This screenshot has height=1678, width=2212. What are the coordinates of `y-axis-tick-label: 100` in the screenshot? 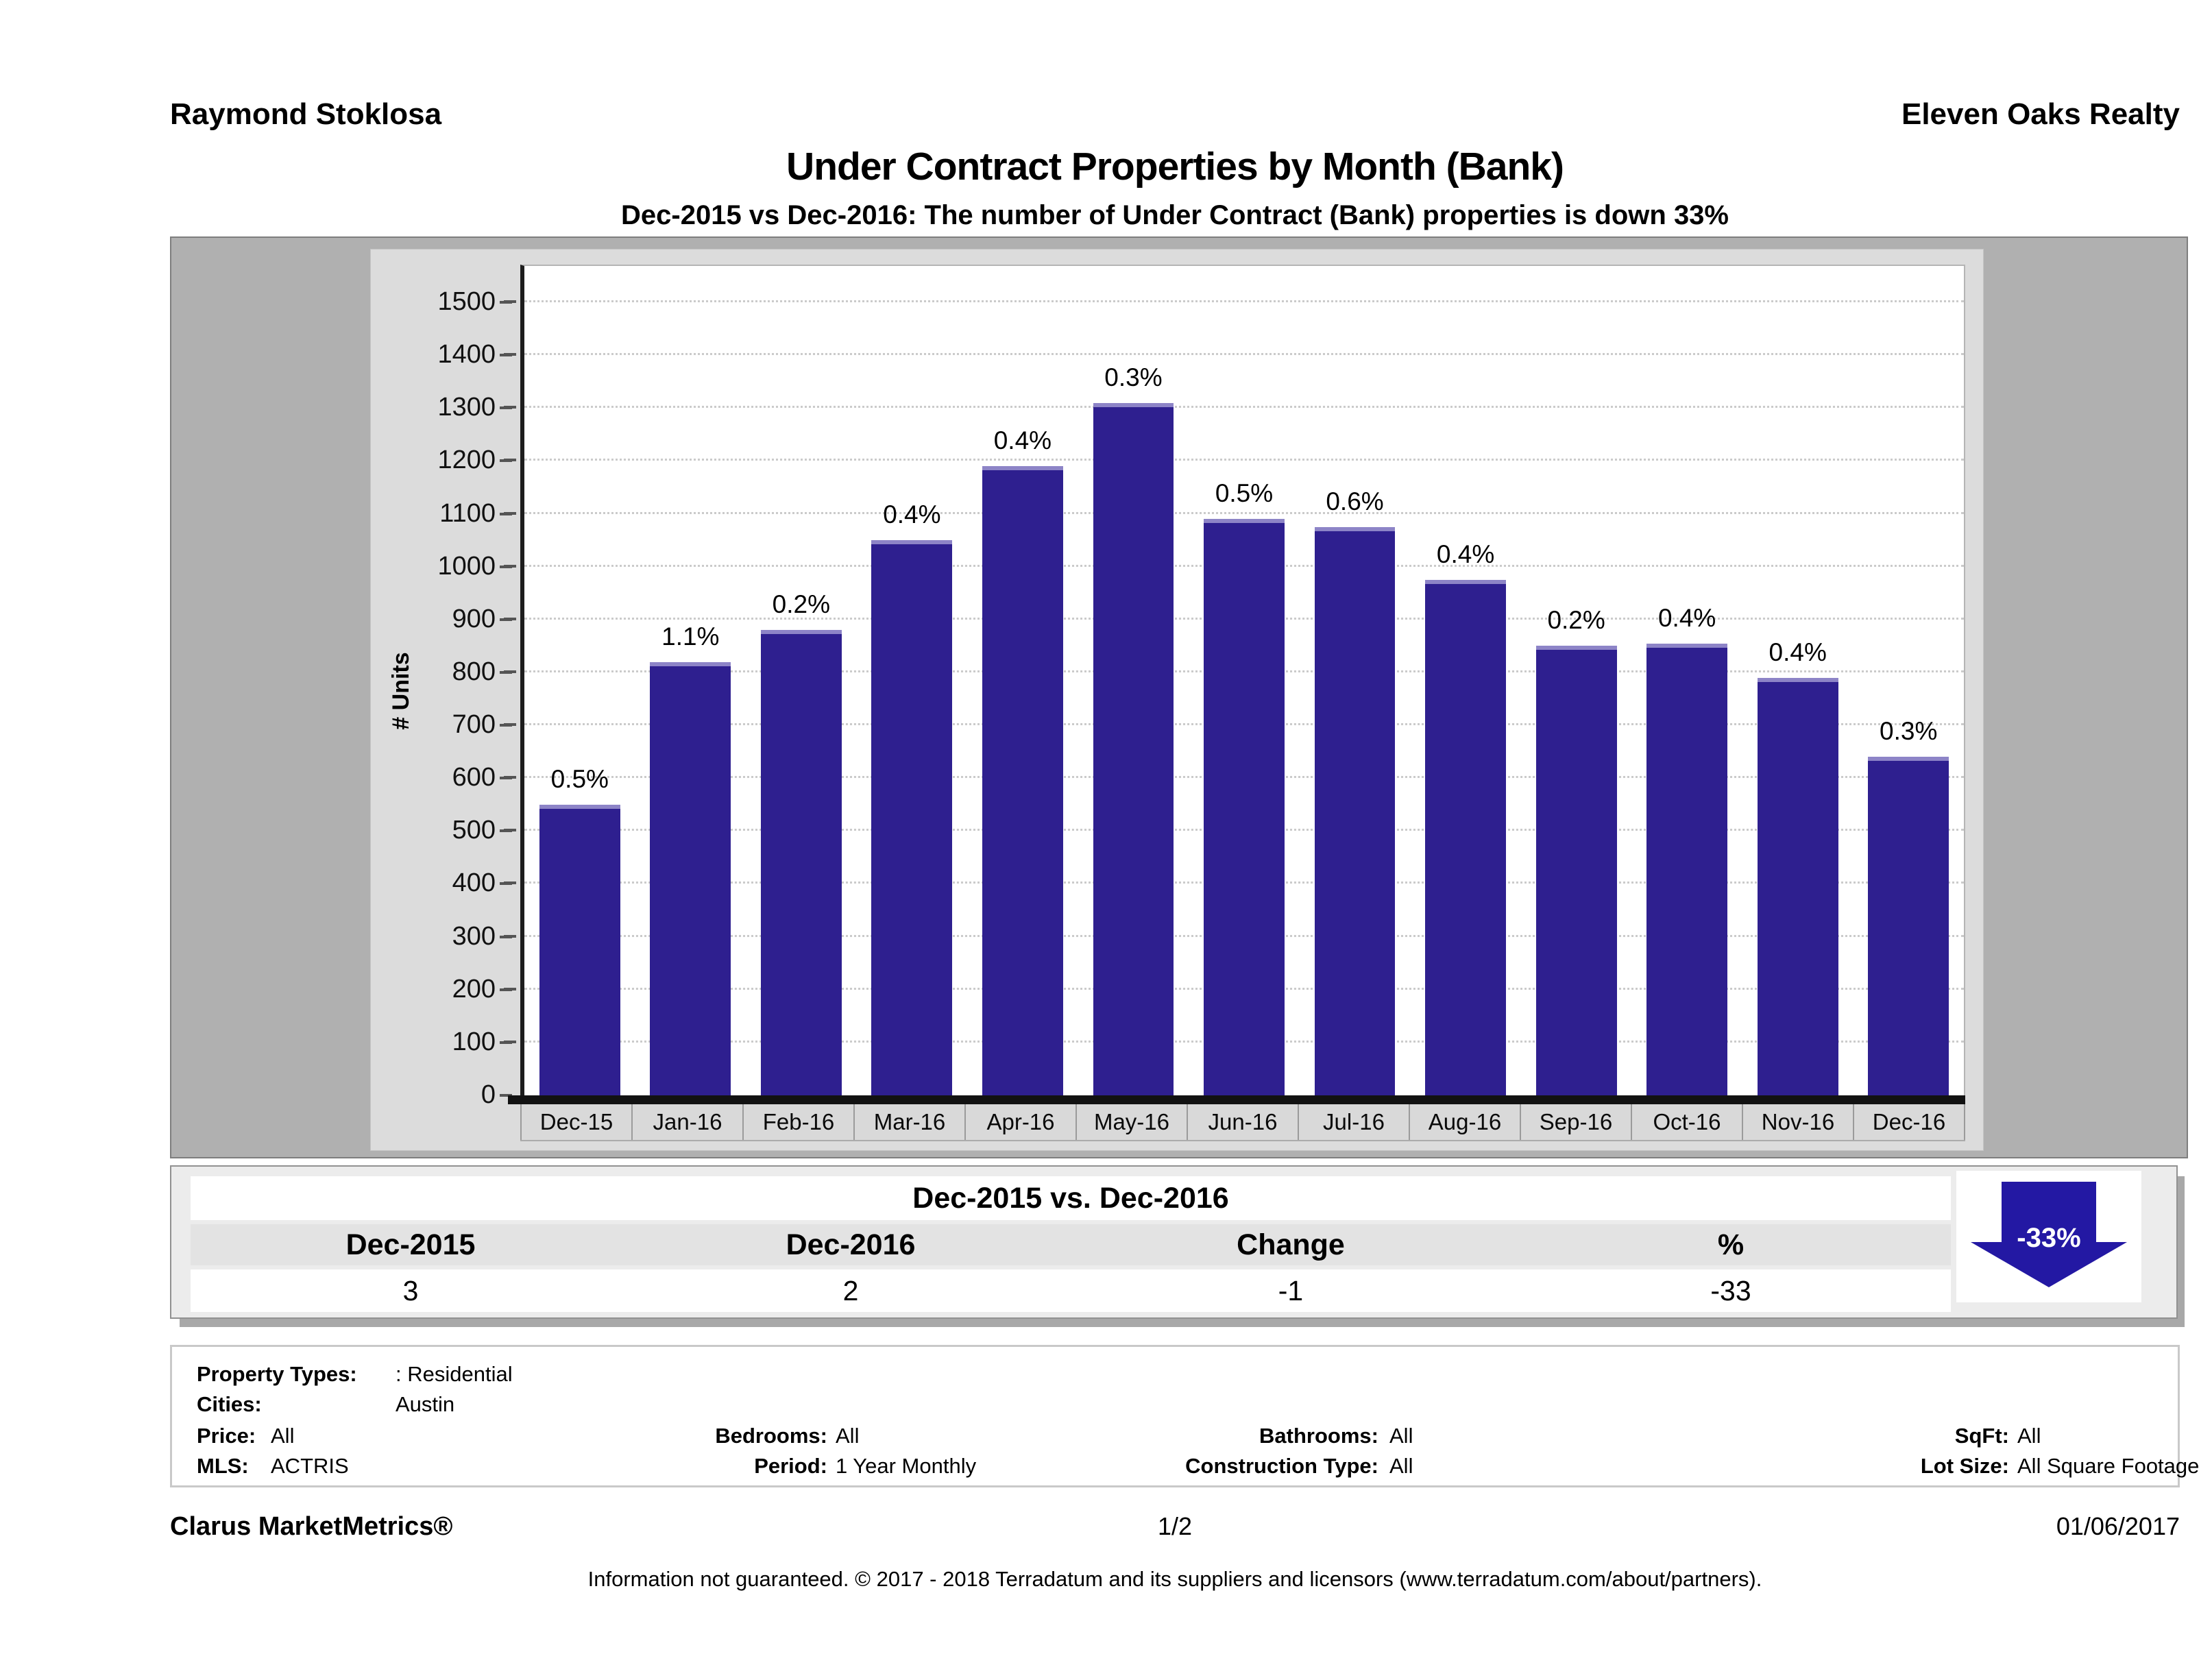 It's located at (474, 1041).